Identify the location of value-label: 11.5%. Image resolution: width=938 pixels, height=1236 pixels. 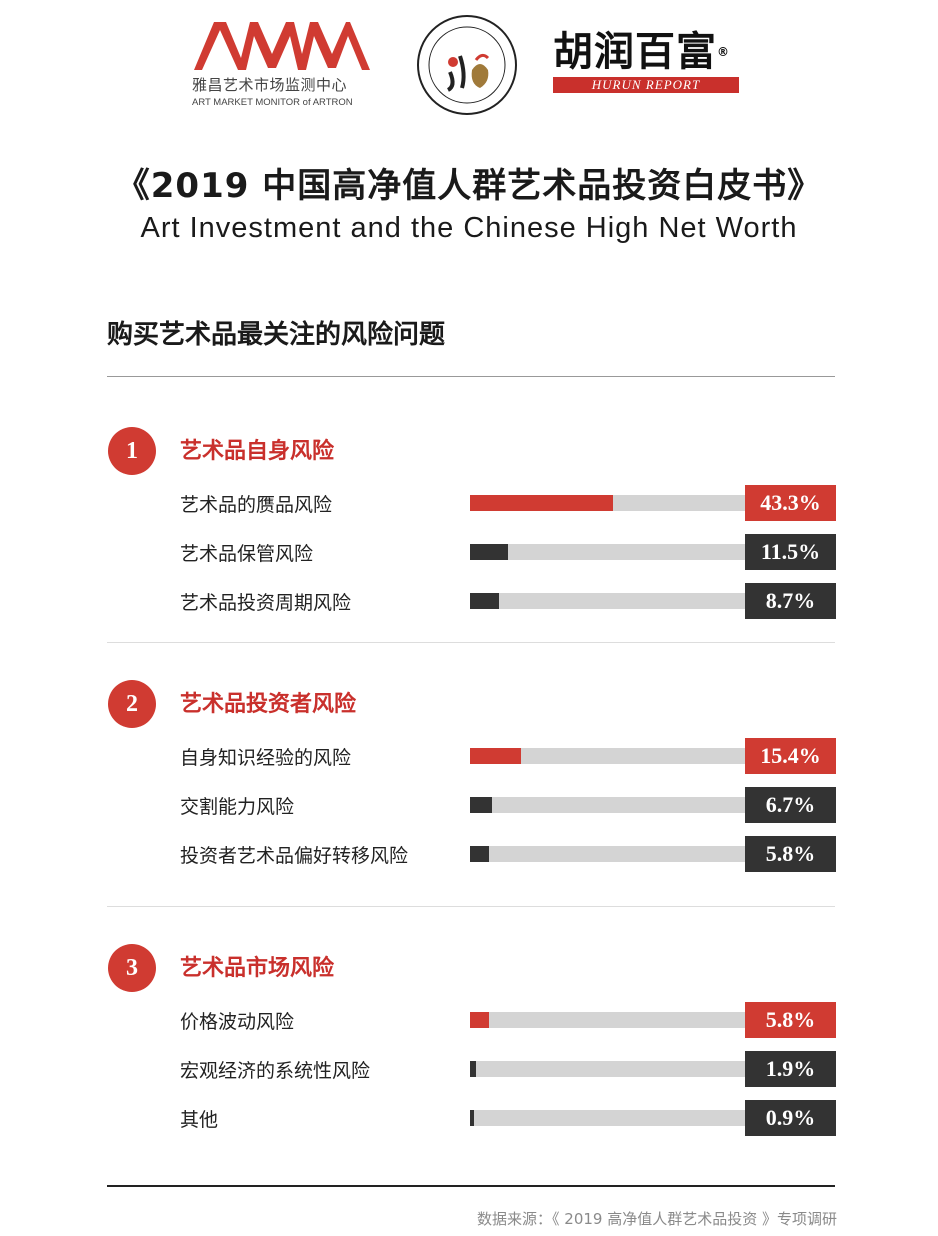
(790, 552).